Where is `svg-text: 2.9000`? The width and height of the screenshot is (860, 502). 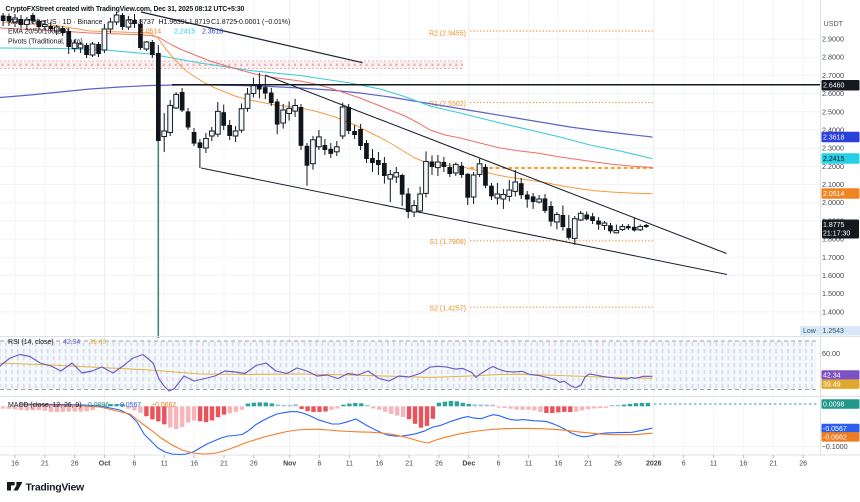
svg-text: 2.9000 is located at coordinates (833, 39).